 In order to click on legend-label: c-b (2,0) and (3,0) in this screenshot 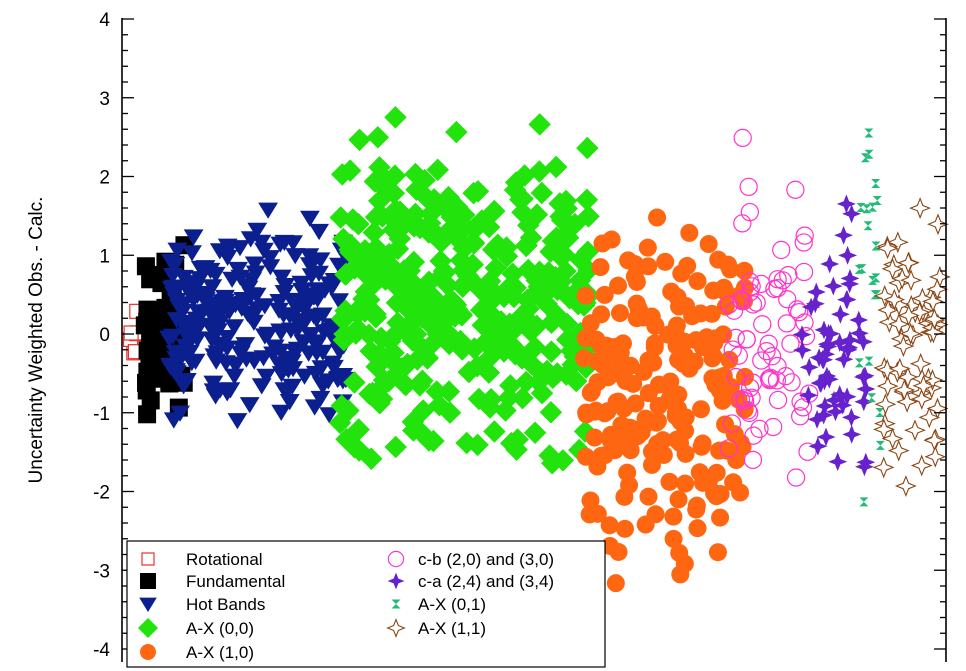, I will do `click(486, 559)`.